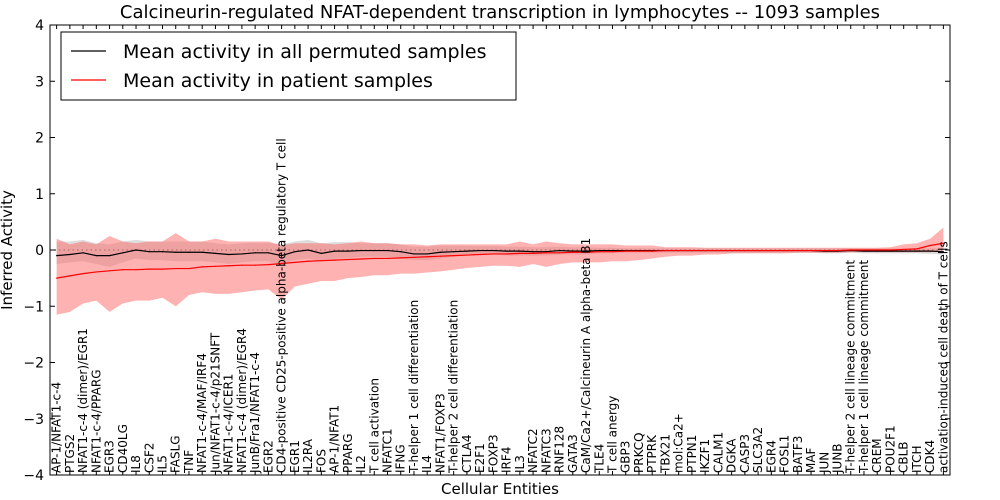 The height and width of the screenshot is (500, 1000). Describe the element at coordinates (798, 454) in the screenshot. I see `category-label: BATF3` at that location.